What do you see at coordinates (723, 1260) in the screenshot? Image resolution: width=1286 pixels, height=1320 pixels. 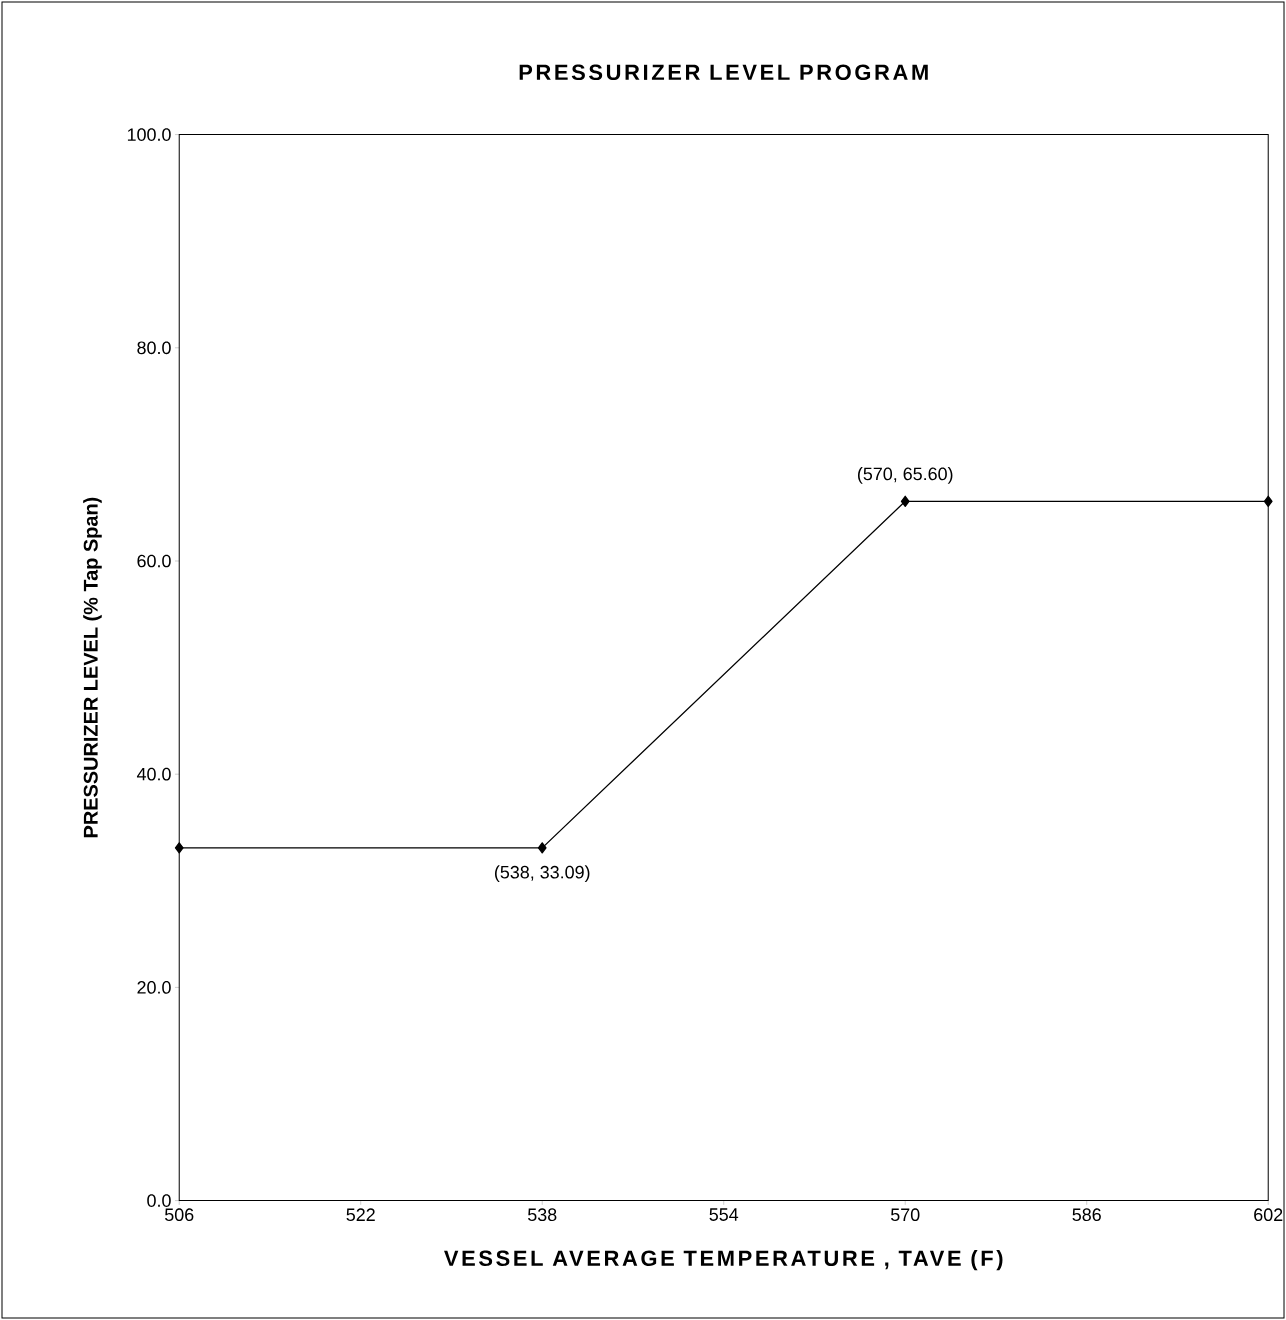 I see `x-axis-title: VESSEL AVERAGE TEMPERATURE , TAVE (F)` at bounding box center [723, 1260].